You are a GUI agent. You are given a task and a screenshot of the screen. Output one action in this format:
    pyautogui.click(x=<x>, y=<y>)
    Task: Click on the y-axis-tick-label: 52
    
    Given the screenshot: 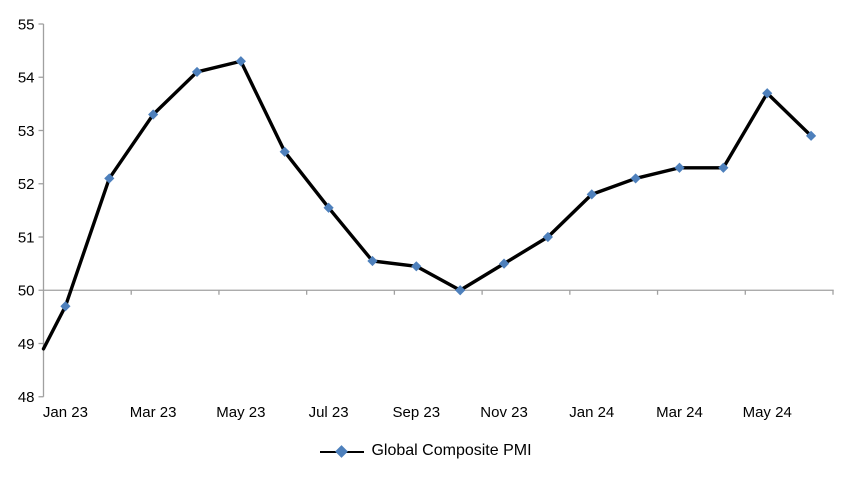 What is the action you would take?
    pyautogui.click(x=26, y=184)
    